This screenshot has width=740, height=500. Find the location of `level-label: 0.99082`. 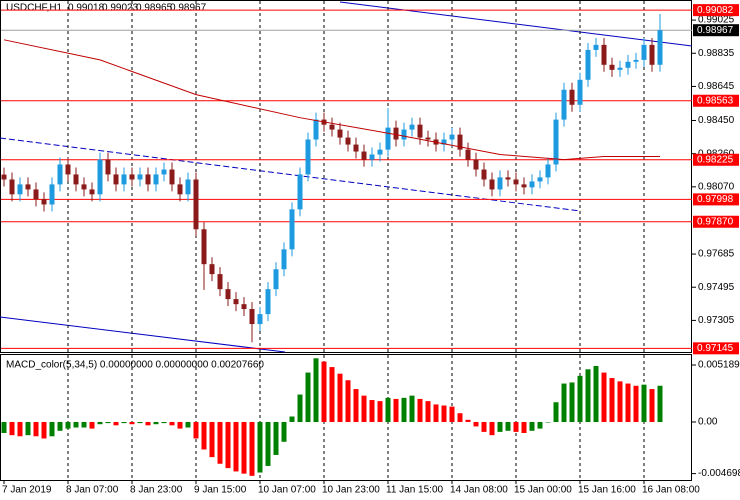

level-label: 0.99082 is located at coordinates (715, 10).